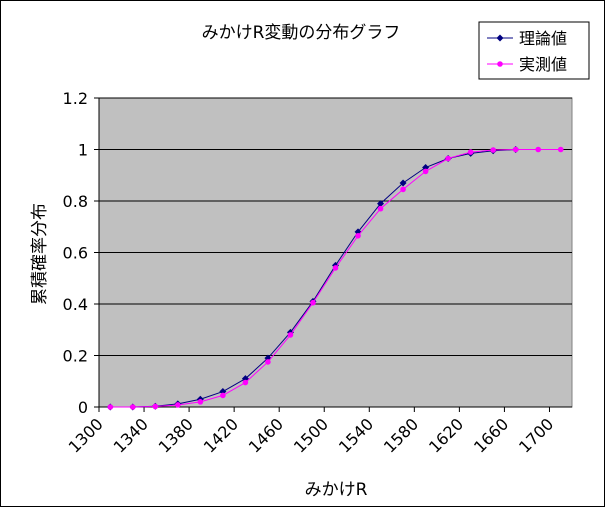 The height and width of the screenshot is (510, 605). What do you see at coordinates (221, 435) in the screenshot?
I see `x-tick-label: 1420` at bounding box center [221, 435].